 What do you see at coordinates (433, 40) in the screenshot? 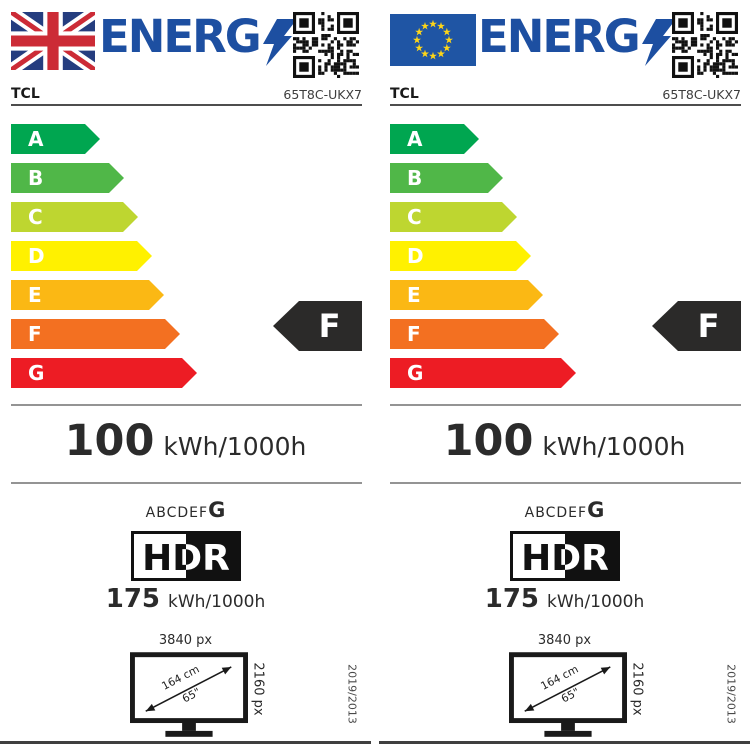
I see `eu-flag-icon` at bounding box center [433, 40].